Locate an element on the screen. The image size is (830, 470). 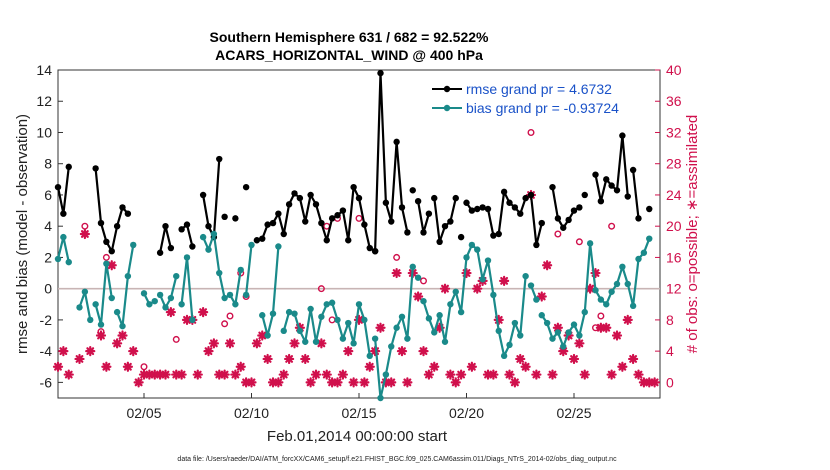
y-right-tick-label: 12 is located at coordinates (674, 289).